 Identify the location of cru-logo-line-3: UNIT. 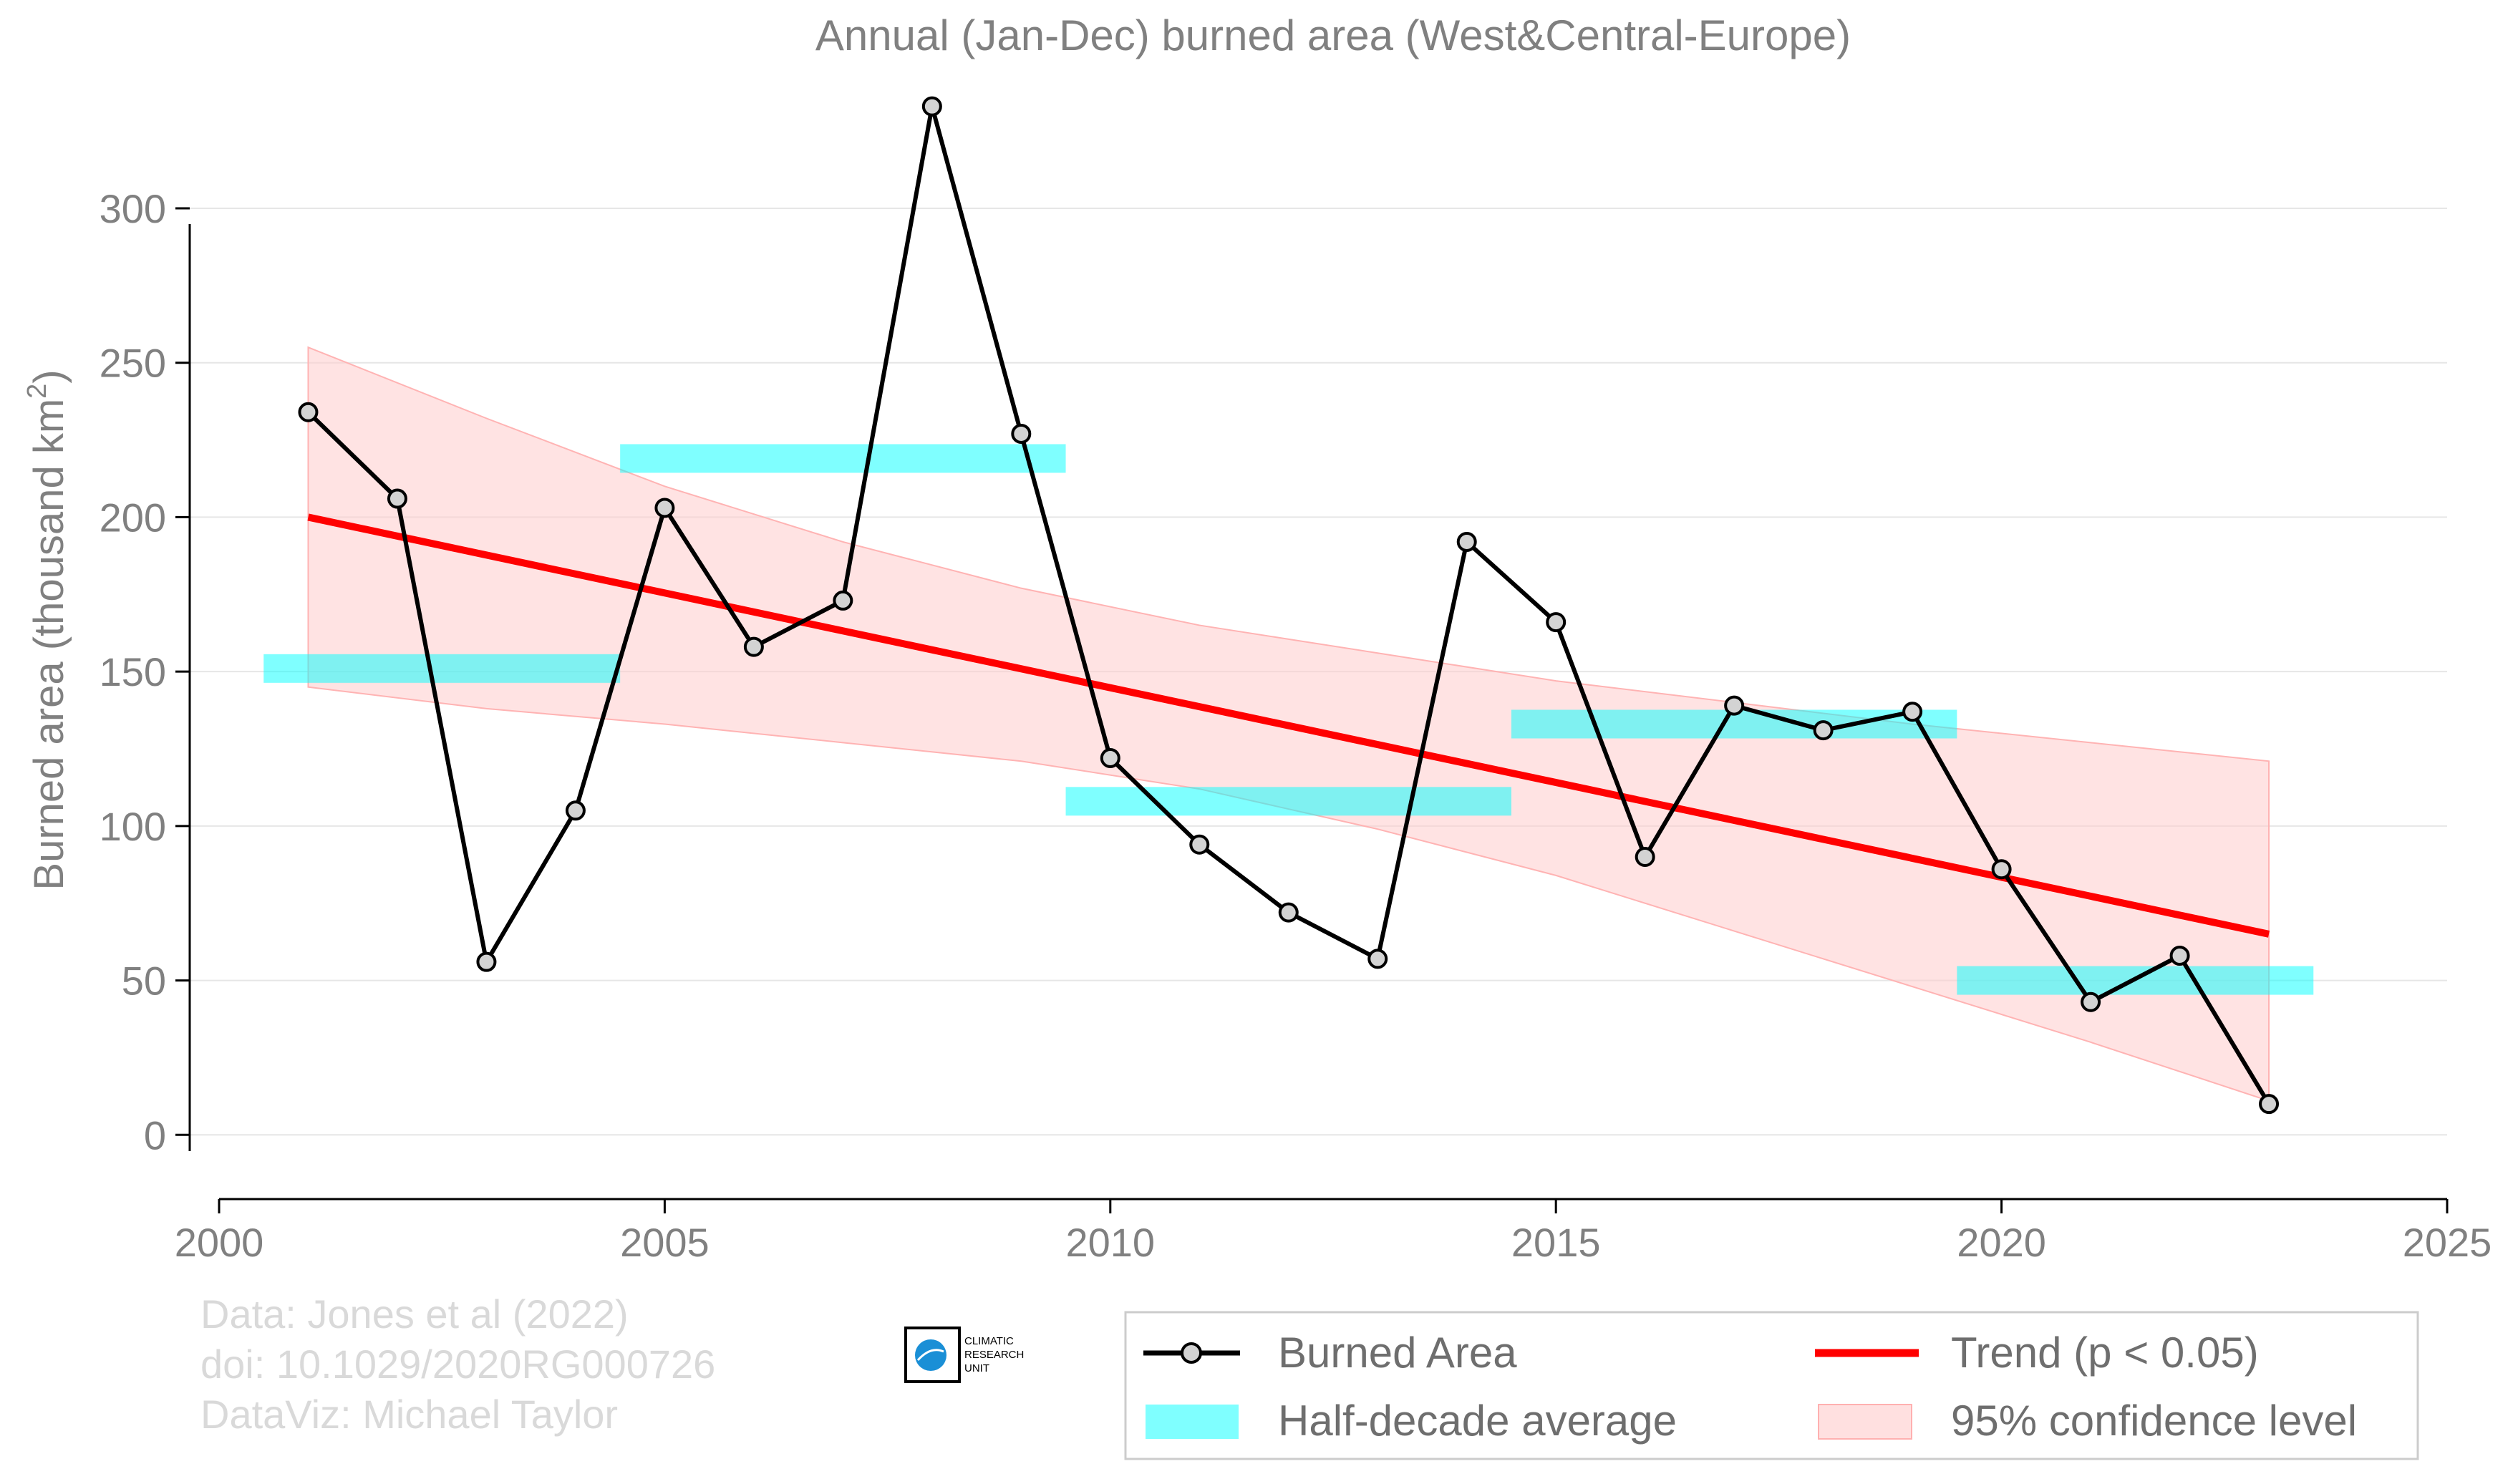
(976, 1368).